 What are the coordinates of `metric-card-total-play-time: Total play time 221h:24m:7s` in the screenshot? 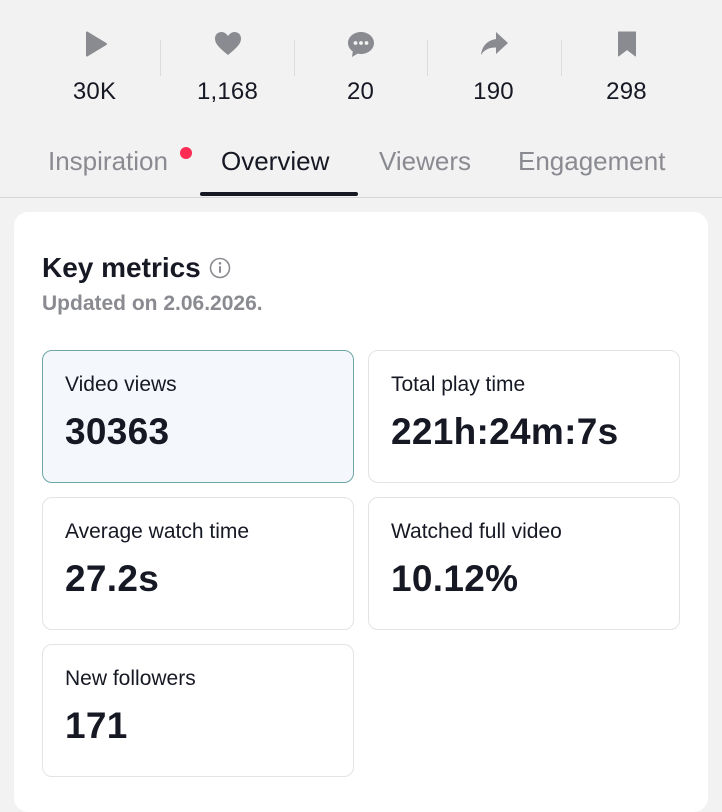 It's located at (524, 416).